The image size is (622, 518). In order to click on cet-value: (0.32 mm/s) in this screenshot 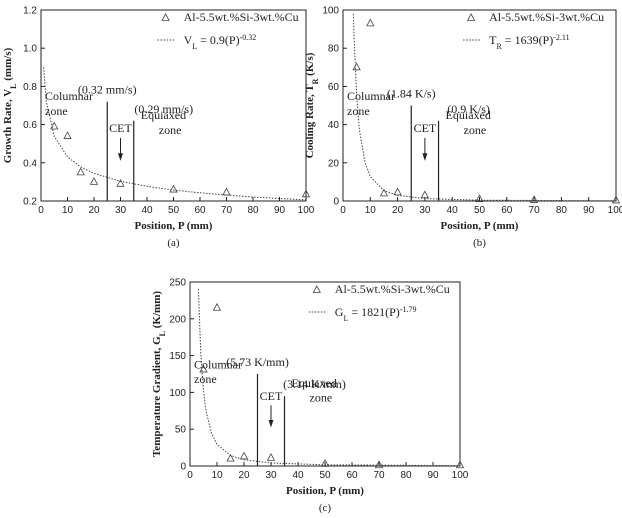, I will do `click(107, 90)`.